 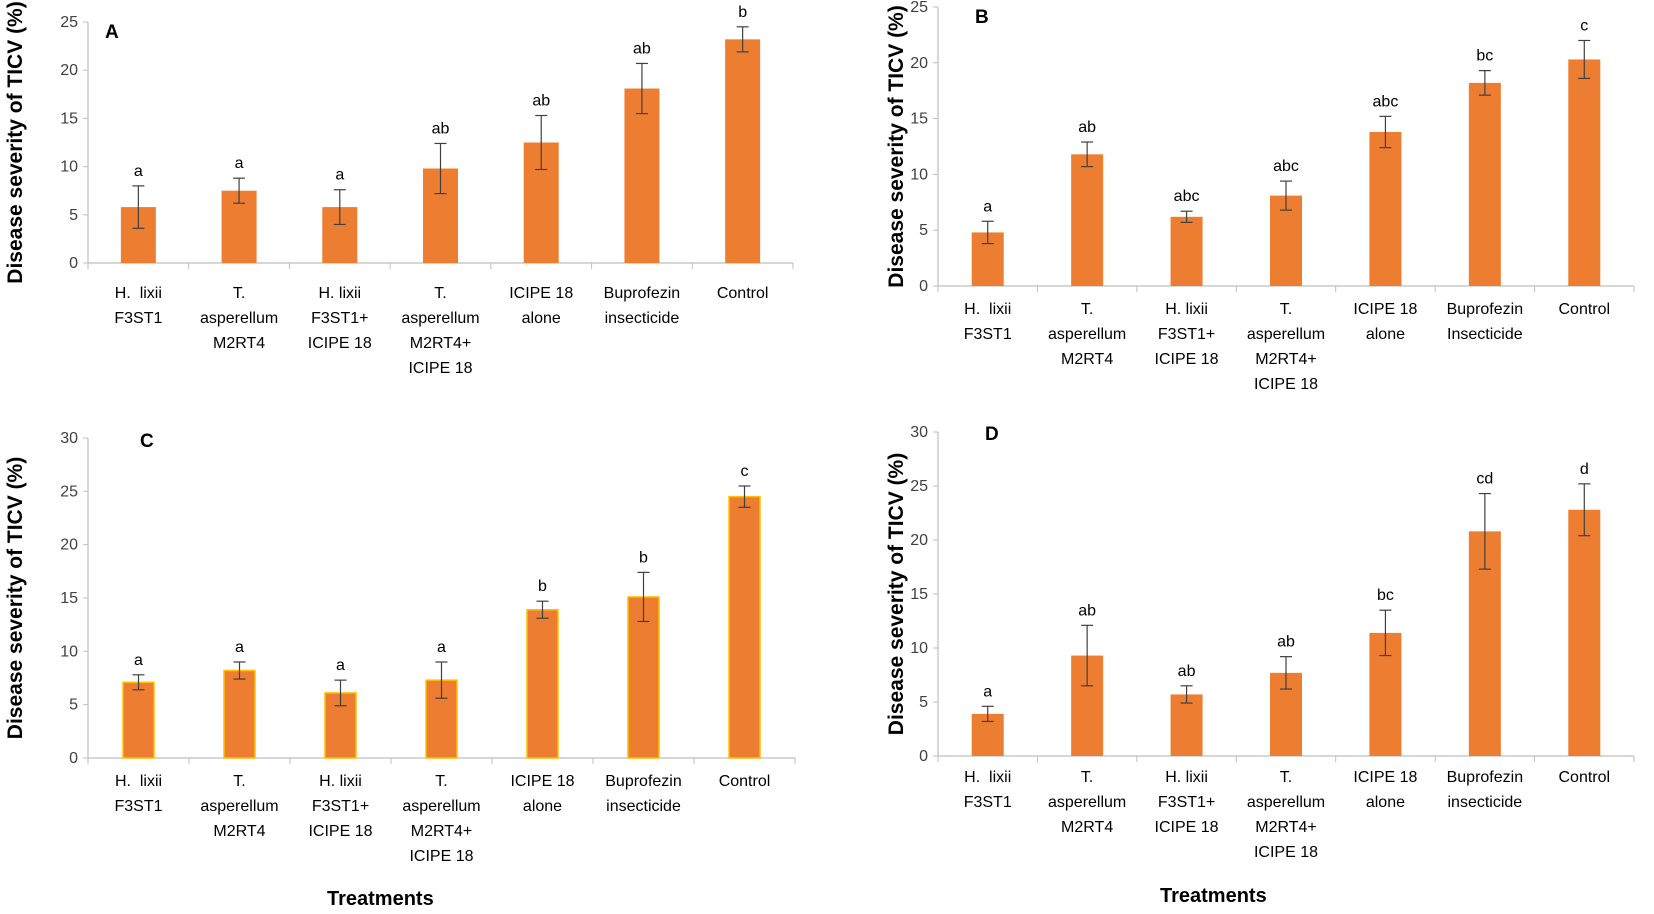 What do you see at coordinates (440, 293) in the screenshot?
I see `panel-a-category-line: T.` at bounding box center [440, 293].